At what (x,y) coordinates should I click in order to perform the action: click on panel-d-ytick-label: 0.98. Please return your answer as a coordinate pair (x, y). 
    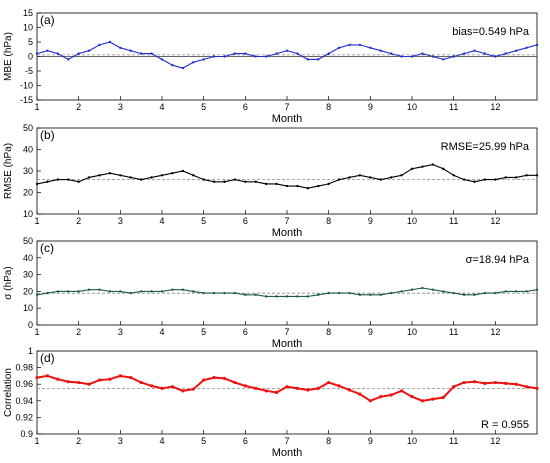
    Looking at the image, I should click on (24, 368).